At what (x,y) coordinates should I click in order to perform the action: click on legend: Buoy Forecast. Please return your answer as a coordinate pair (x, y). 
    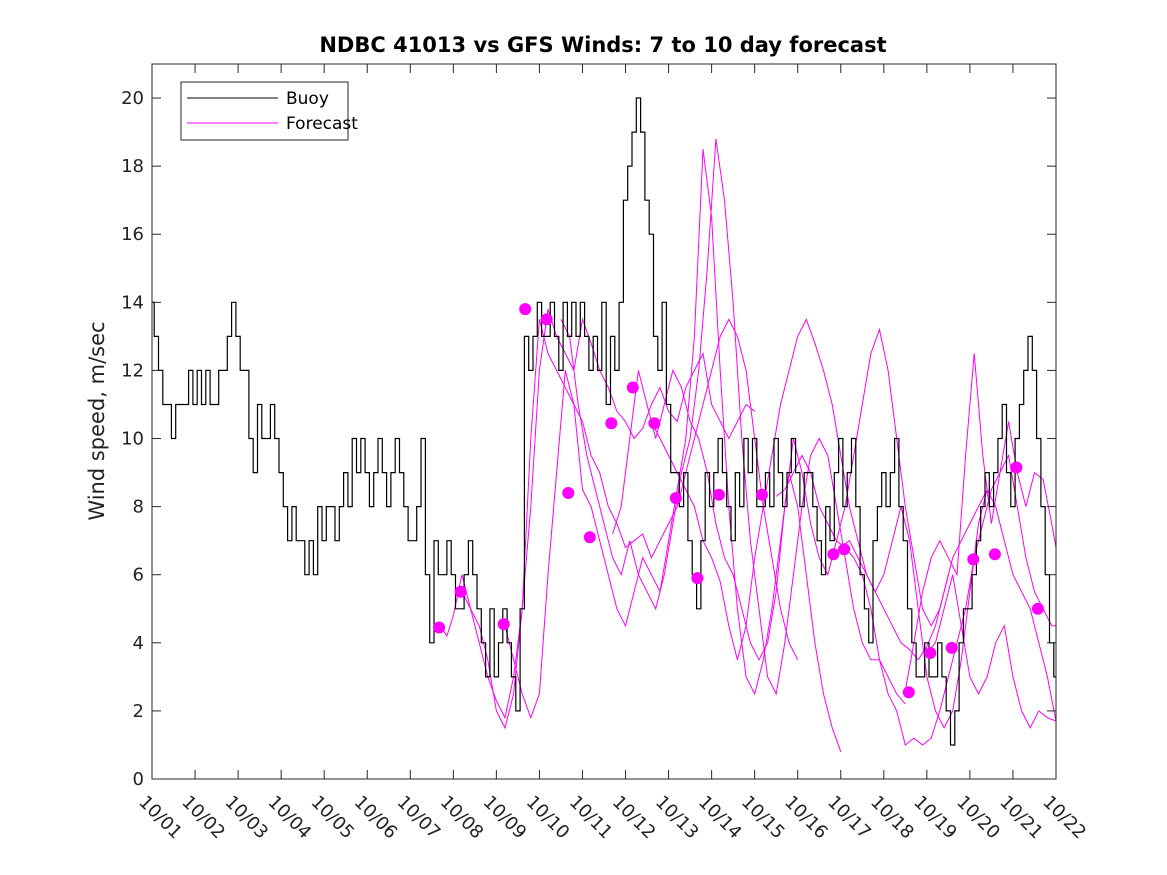
    Looking at the image, I should click on (269, 111).